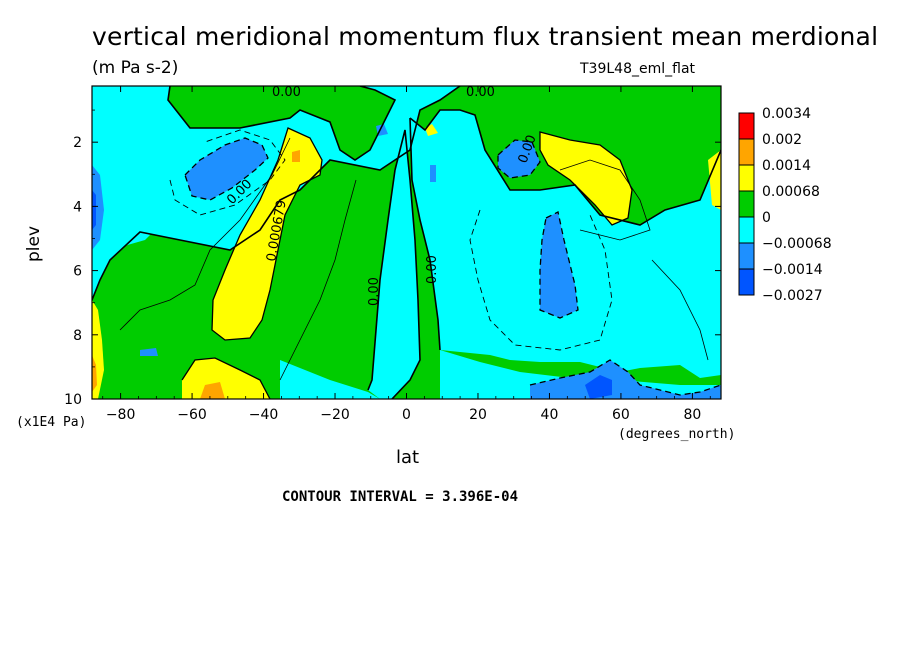  I want to click on field-cyan-bottom-left, so click(330, 379).